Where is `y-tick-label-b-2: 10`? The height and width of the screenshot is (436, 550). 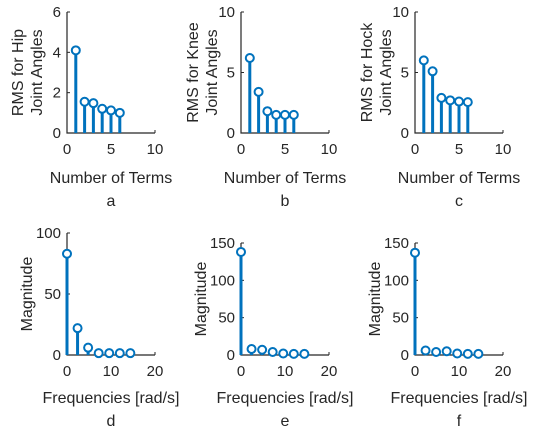
y-tick-label-b-2: 10 is located at coordinates (226, 12).